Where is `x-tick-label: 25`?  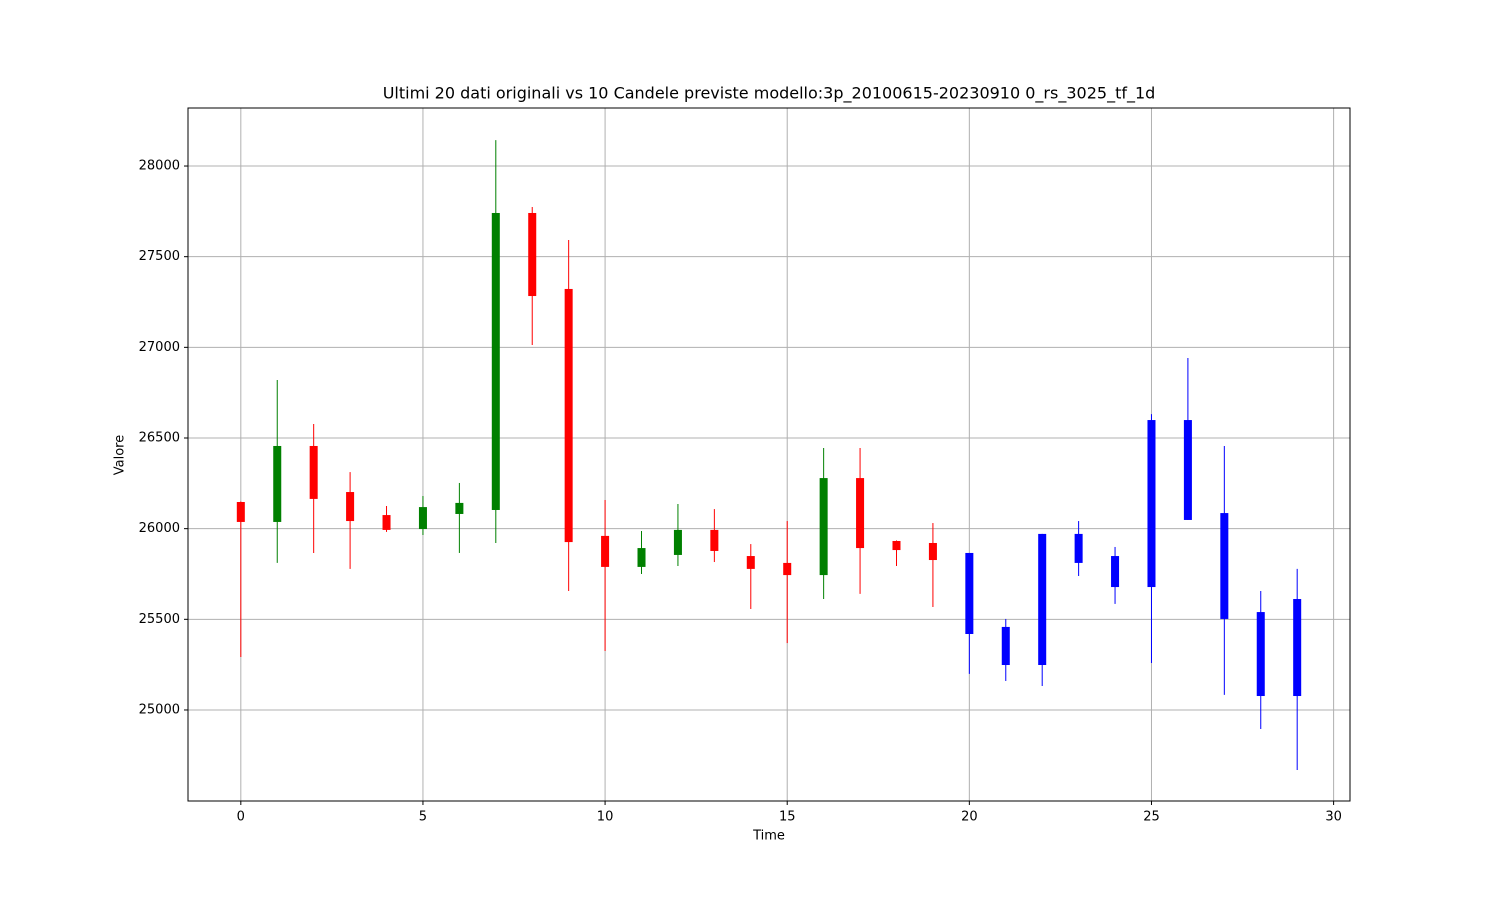 x-tick-label: 25 is located at coordinates (1151, 817).